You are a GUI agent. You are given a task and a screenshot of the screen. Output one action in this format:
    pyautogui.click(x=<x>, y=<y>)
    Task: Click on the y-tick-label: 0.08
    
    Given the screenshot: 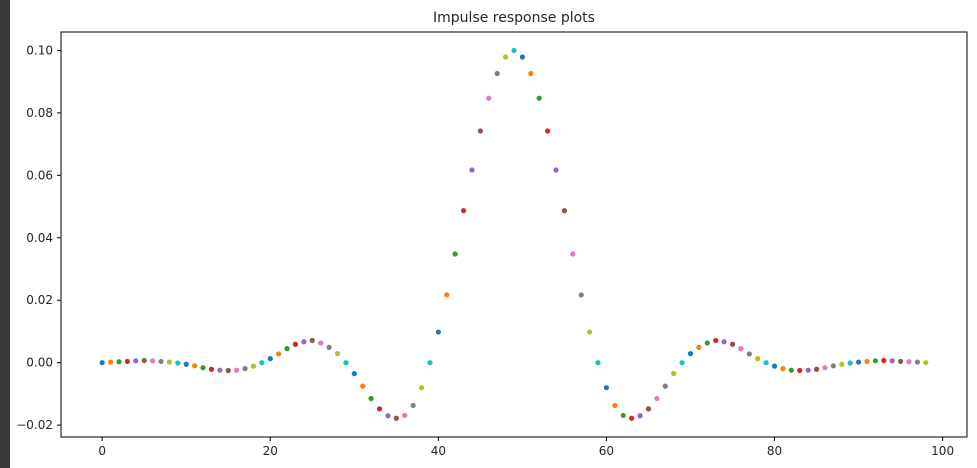 What is the action you would take?
    pyautogui.click(x=39, y=113)
    